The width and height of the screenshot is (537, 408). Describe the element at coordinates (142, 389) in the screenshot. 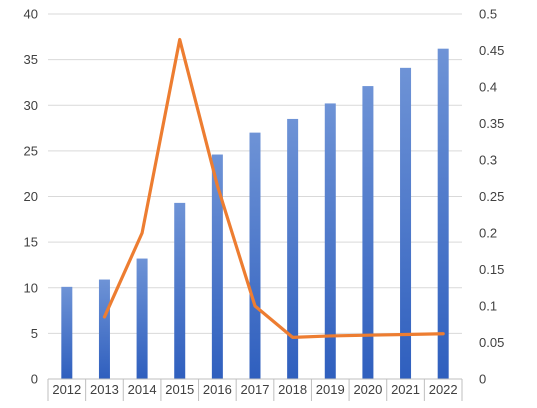

I see `category-label: 2014` at that location.